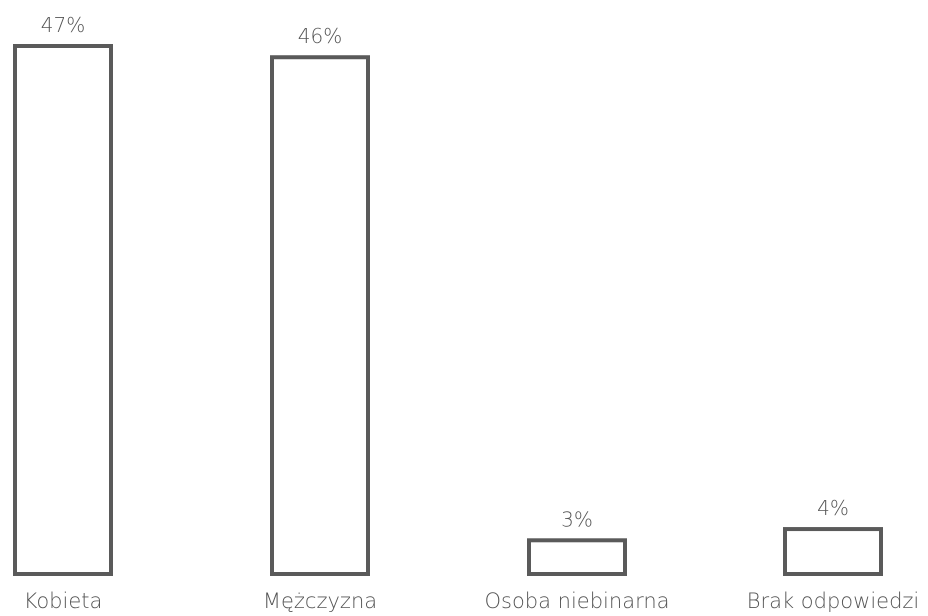 This screenshot has width=928, height=616. I want to click on category-label-osoba-niebinarna: Osoba niebinarna, so click(576, 601).